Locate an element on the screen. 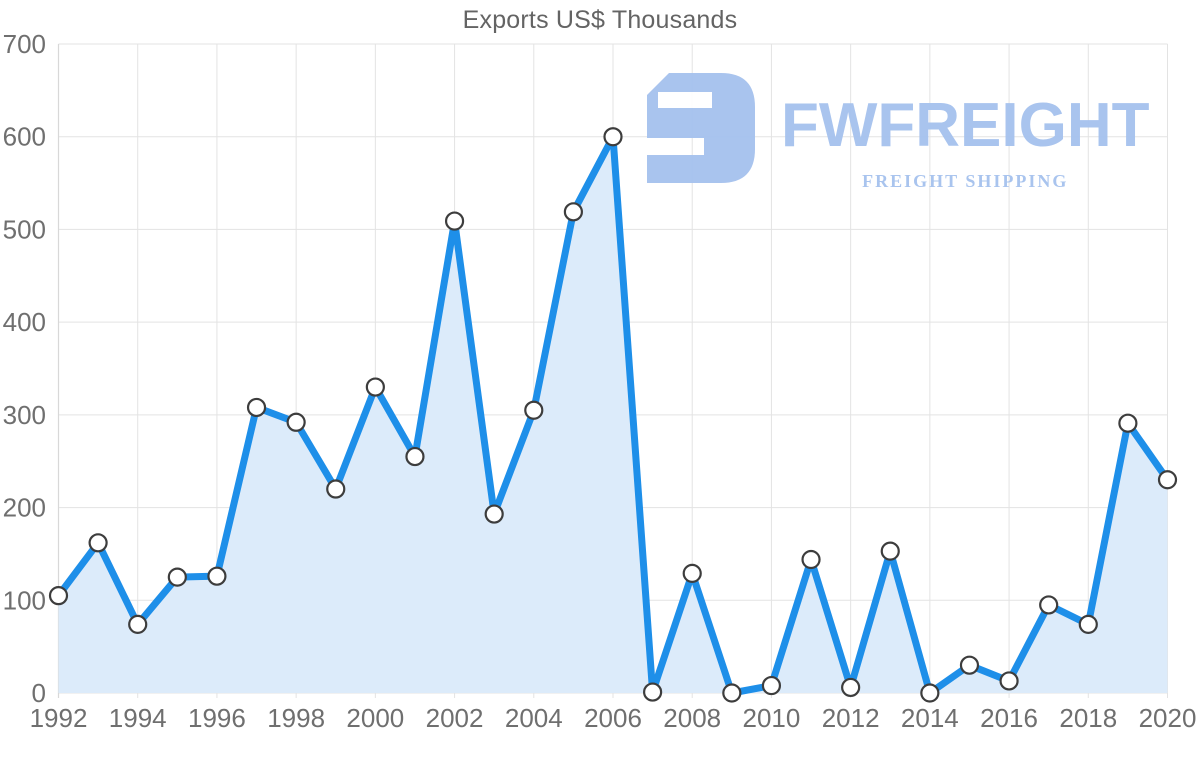  y-axis-label: 200 is located at coordinates (24, 508).